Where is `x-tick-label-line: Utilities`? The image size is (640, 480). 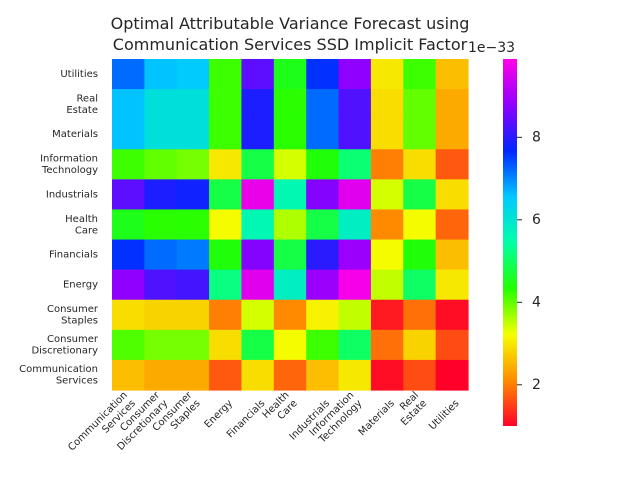 x-tick-label-line: Utilities is located at coordinates (444, 415).